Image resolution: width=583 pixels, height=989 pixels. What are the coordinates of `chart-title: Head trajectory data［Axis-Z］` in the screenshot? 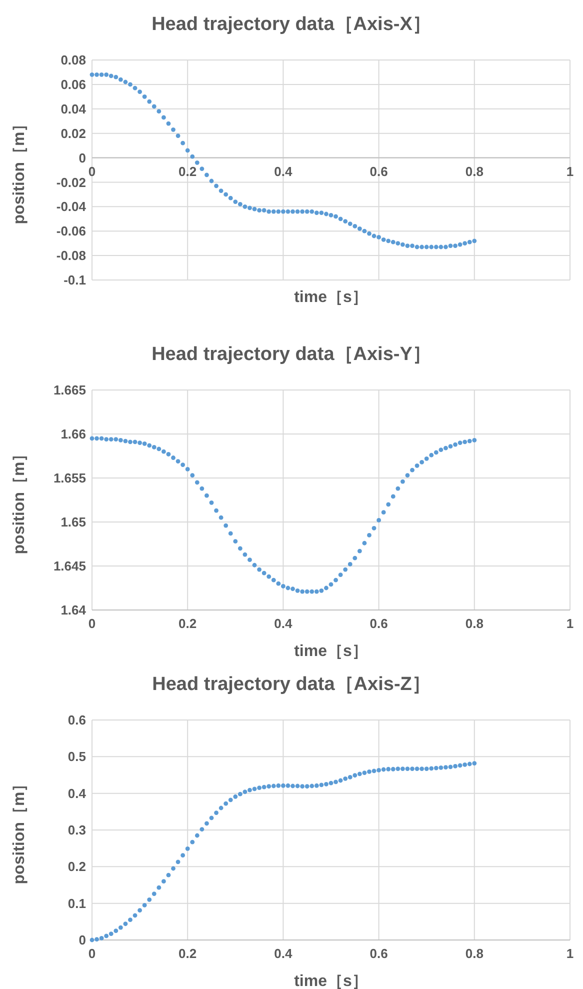 It's located at (291, 684).